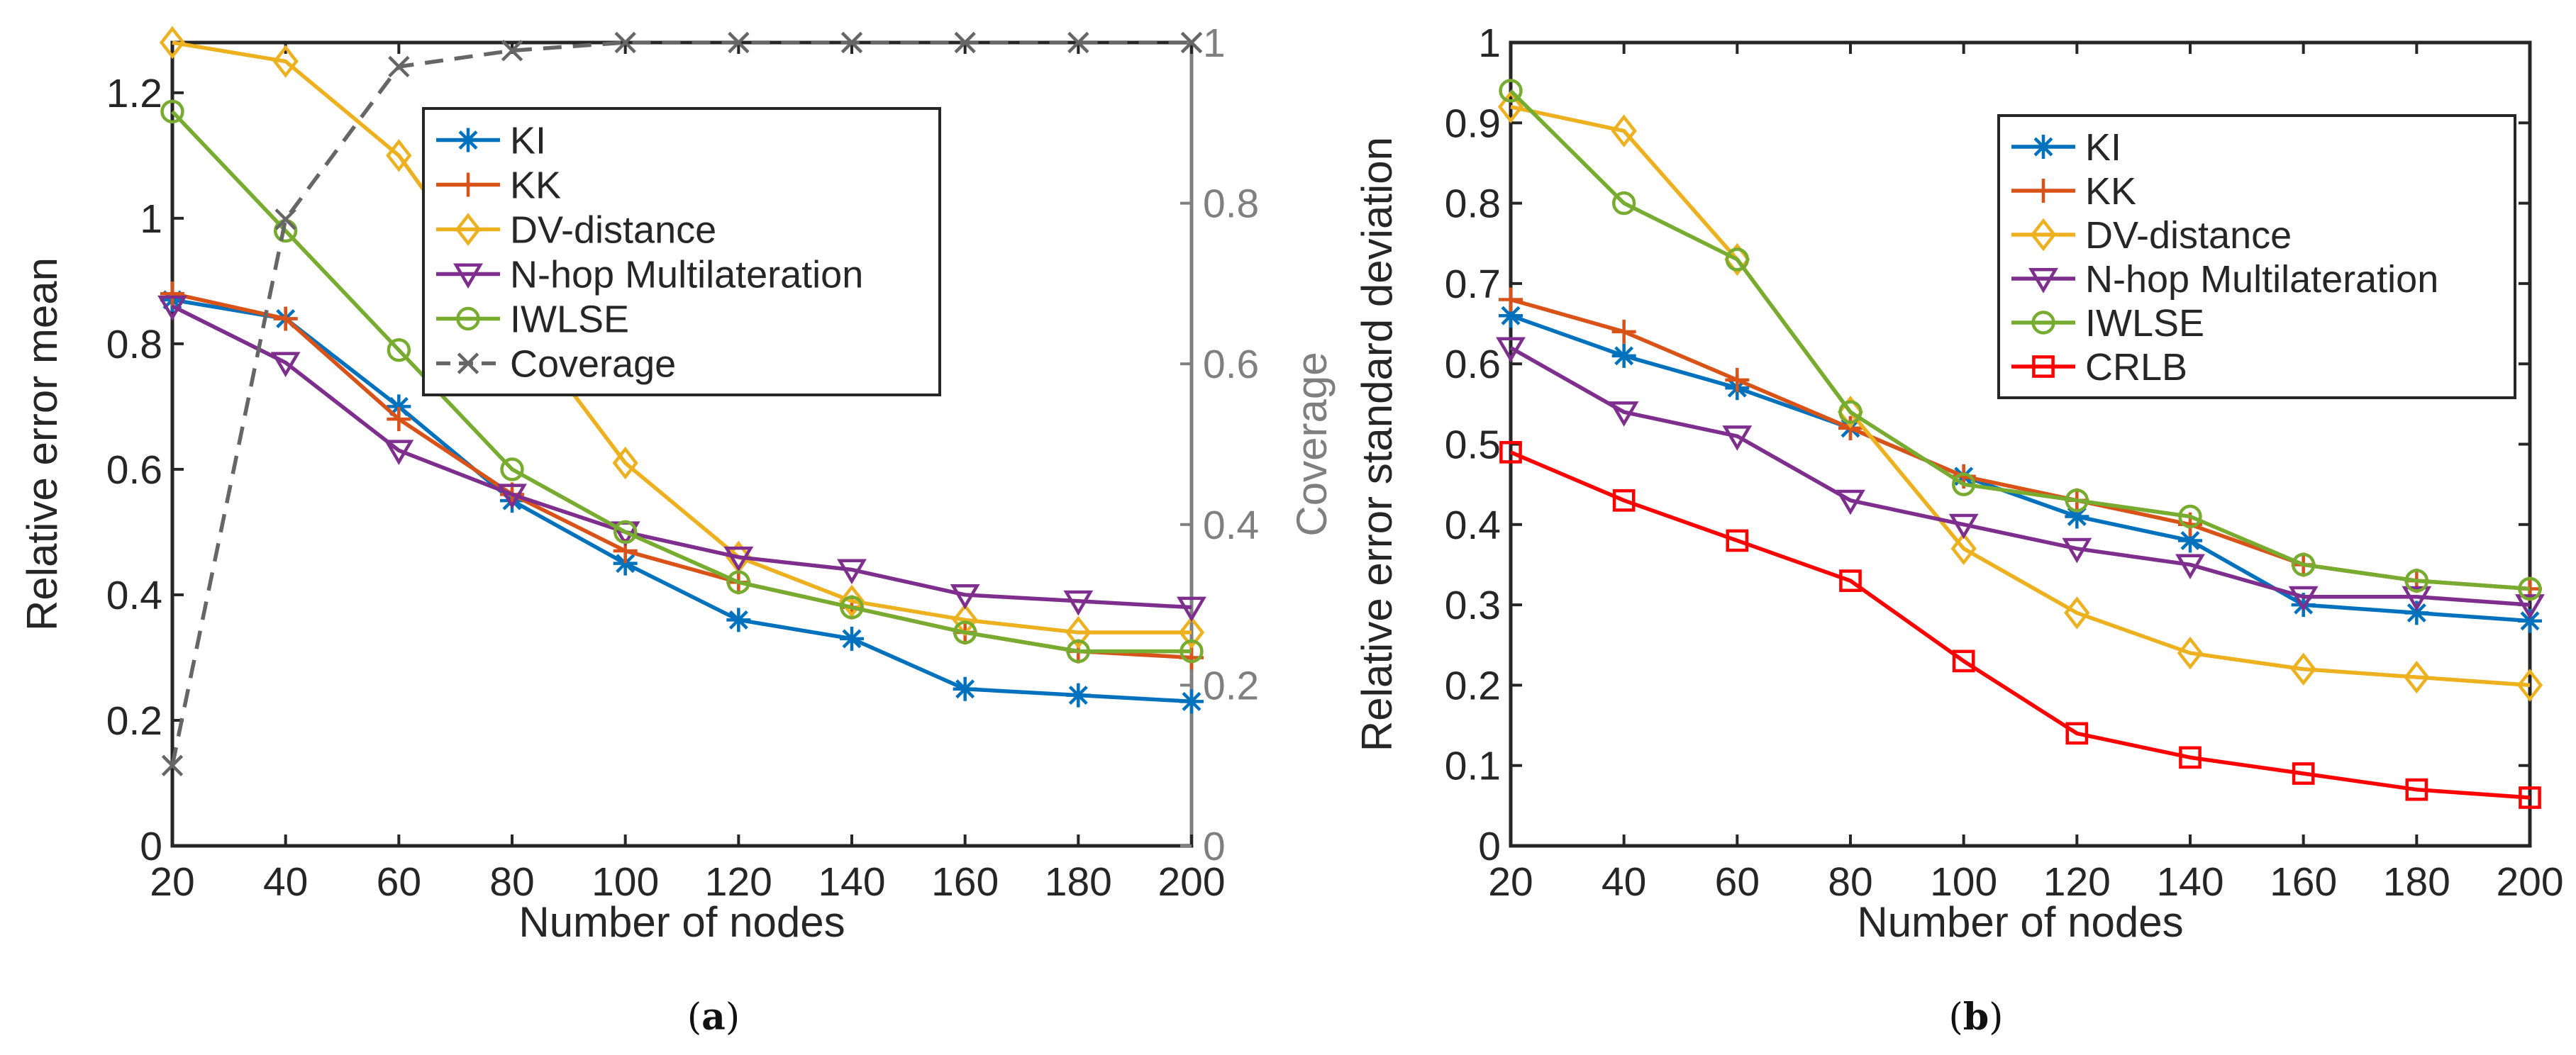 The height and width of the screenshot is (1055, 2576). What do you see at coordinates (134, 93) in the screenshot?
I see `y-tick-label: 1.2` at bounding box center [134, 93].